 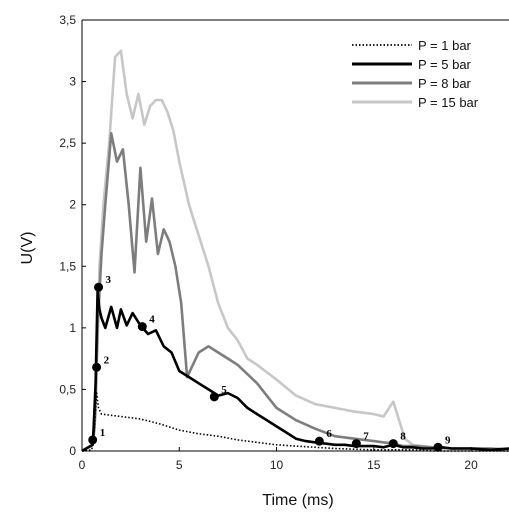 What do you see at coordinates (179, 465) in the screenshot?
I see `x-tick-label: 5` at bounding box center [179, 465].